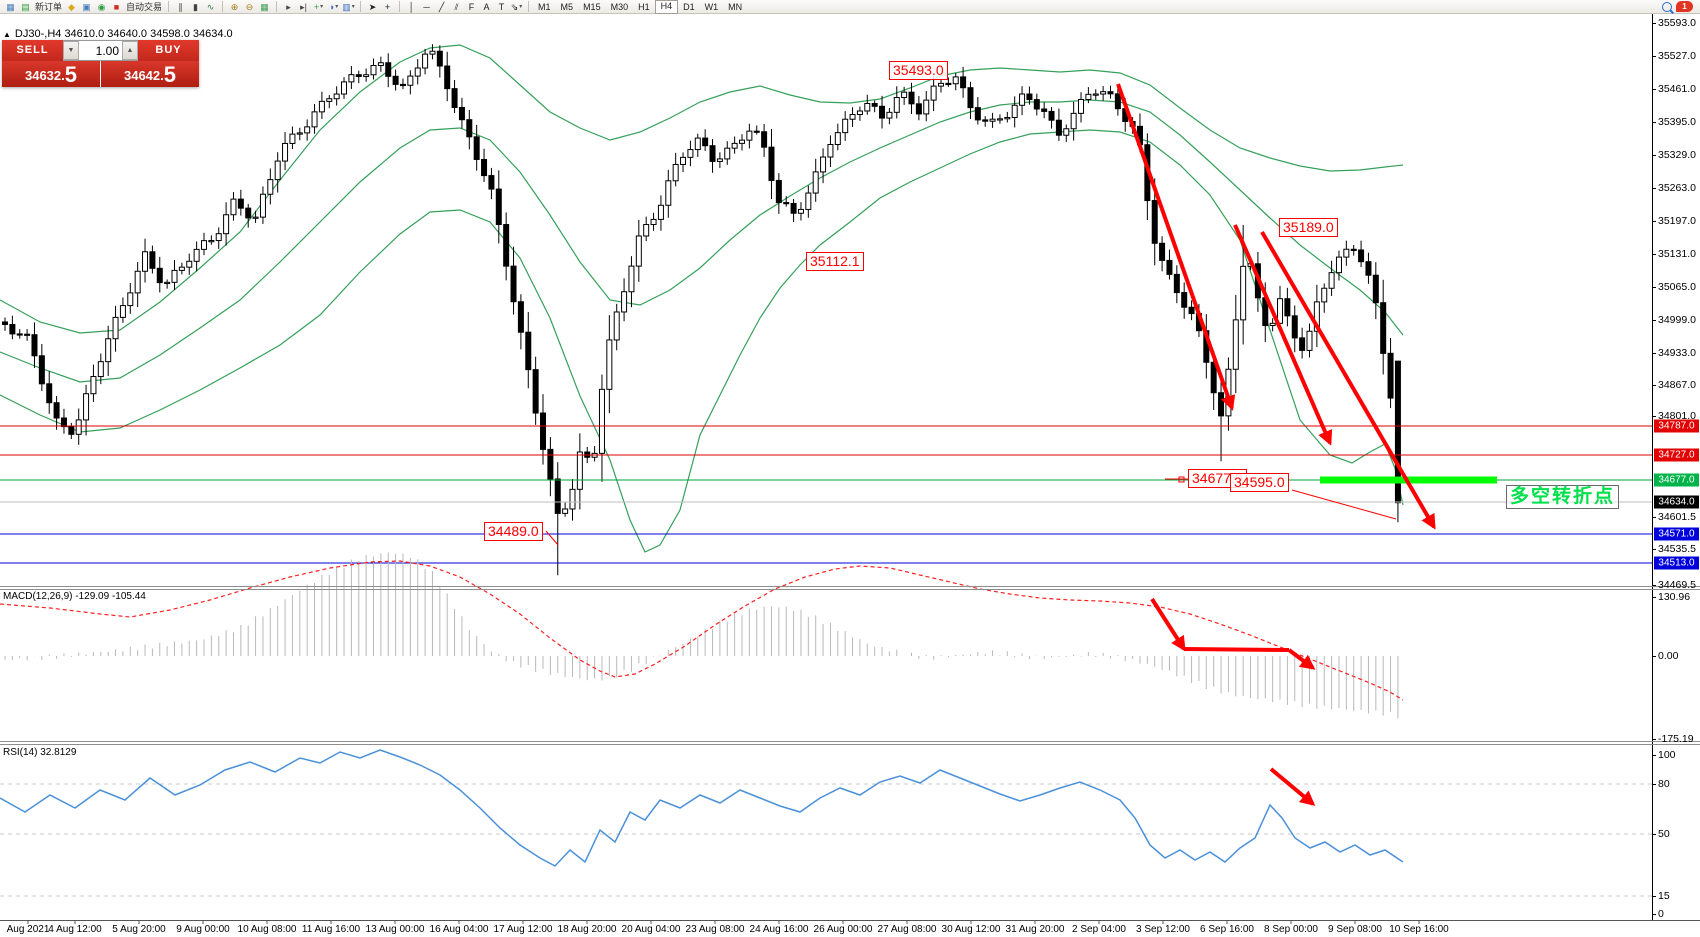 The width and height of the screenshot is (1700, 937). I want to click on zoom-out-icon: ⊖, so click(249, 6).